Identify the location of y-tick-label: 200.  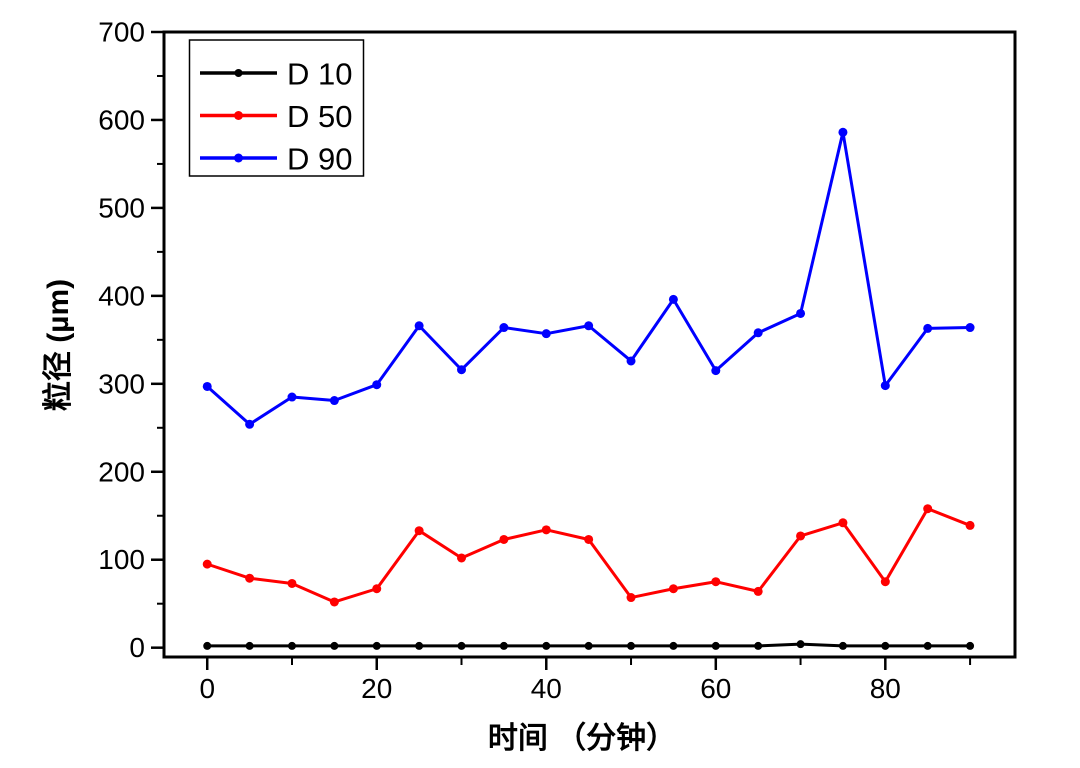
(121, 471).